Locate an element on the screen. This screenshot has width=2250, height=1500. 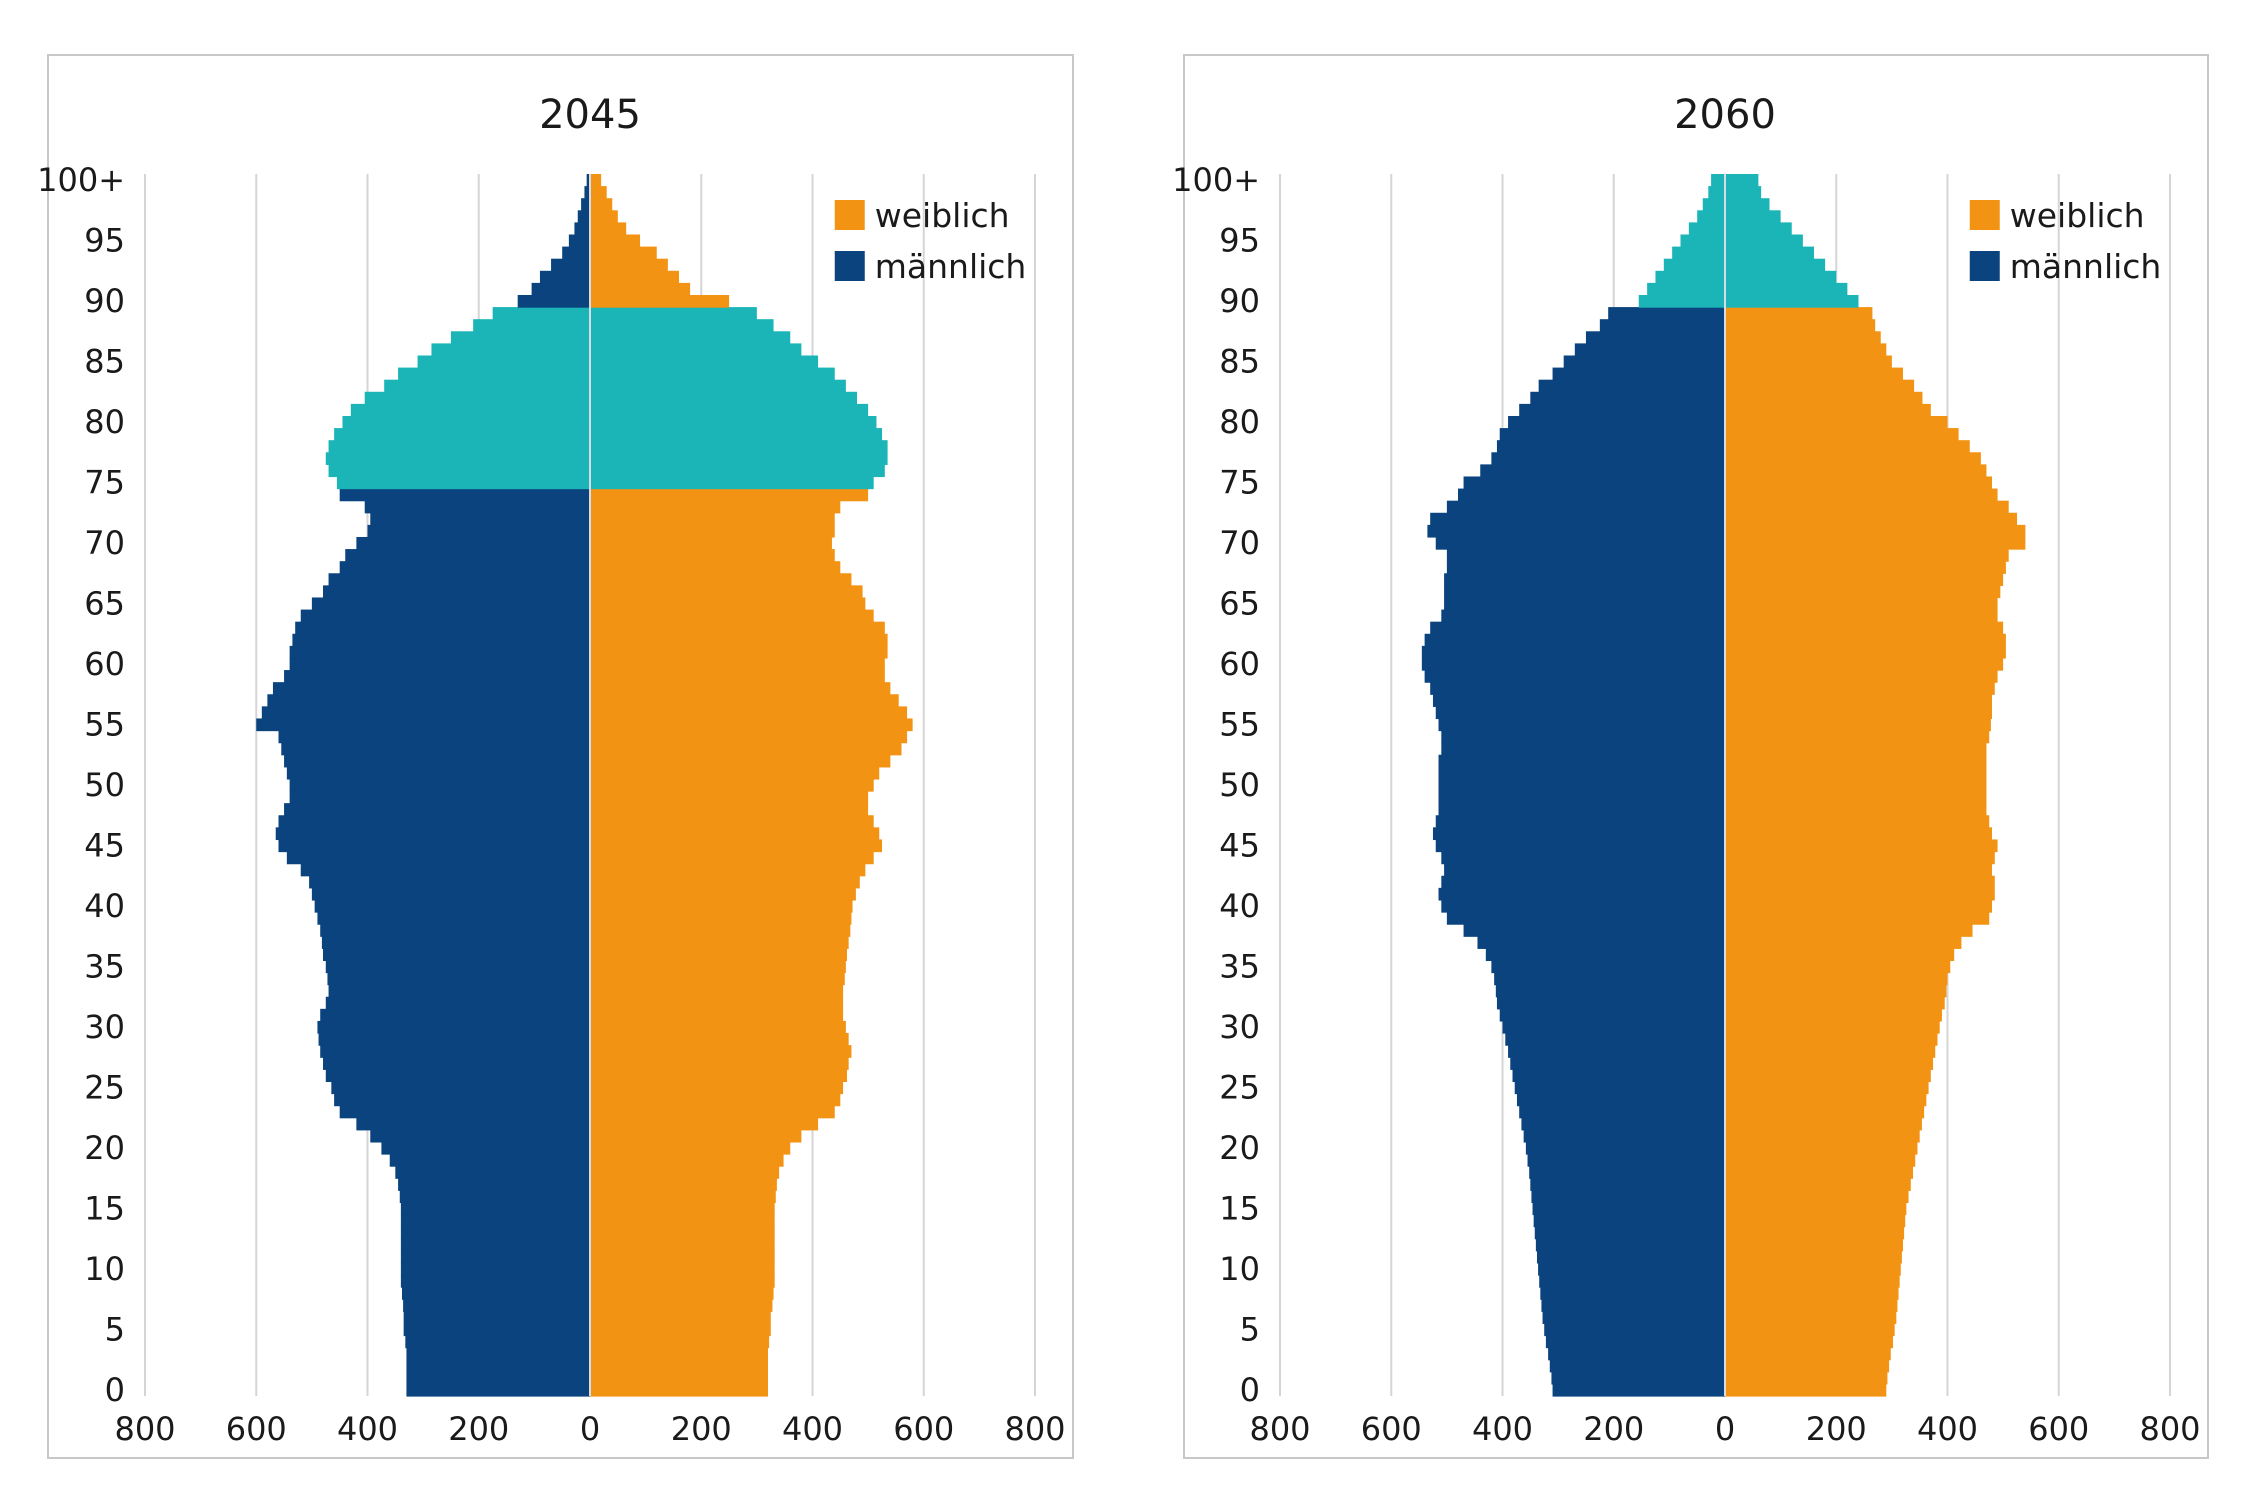
y-tick-label: 70 is located at coordinates (104, 543).